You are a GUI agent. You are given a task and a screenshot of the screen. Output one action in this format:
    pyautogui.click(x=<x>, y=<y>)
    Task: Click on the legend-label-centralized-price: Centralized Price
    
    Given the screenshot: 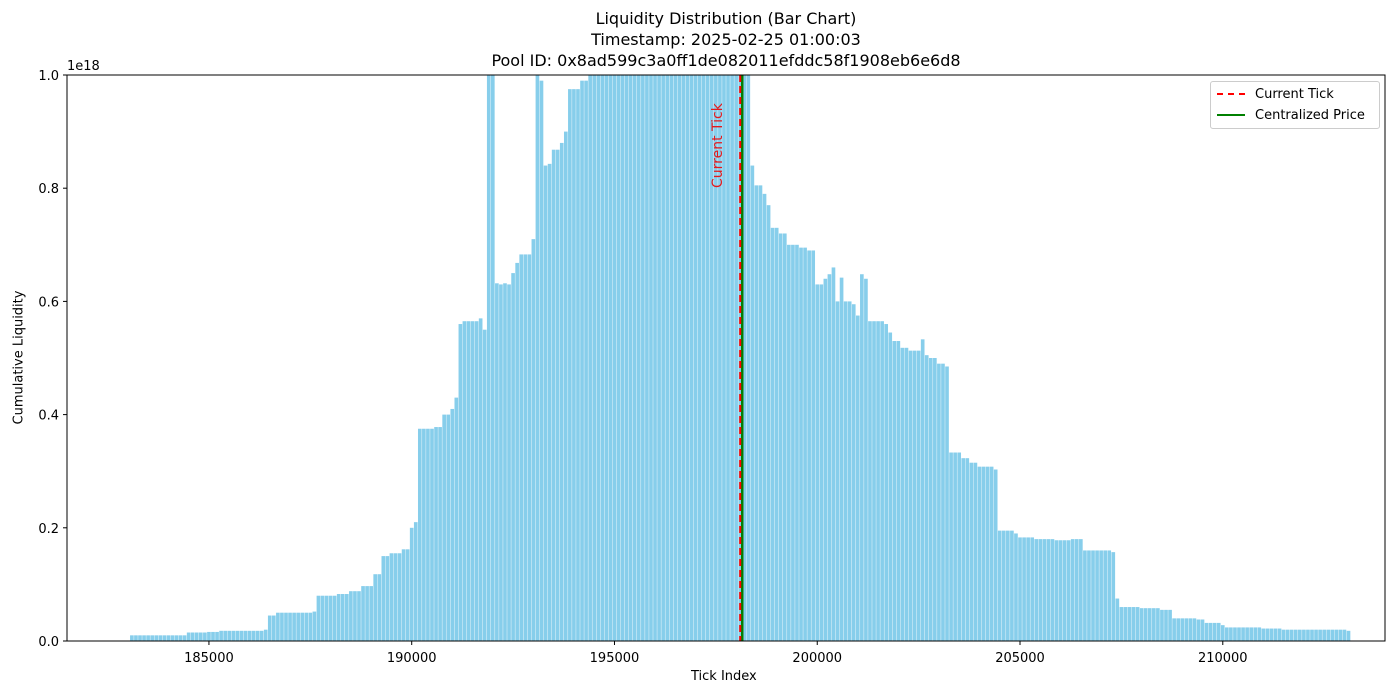 What is the action you would take?
    pyautogui.click(x=1310, y=115)
    